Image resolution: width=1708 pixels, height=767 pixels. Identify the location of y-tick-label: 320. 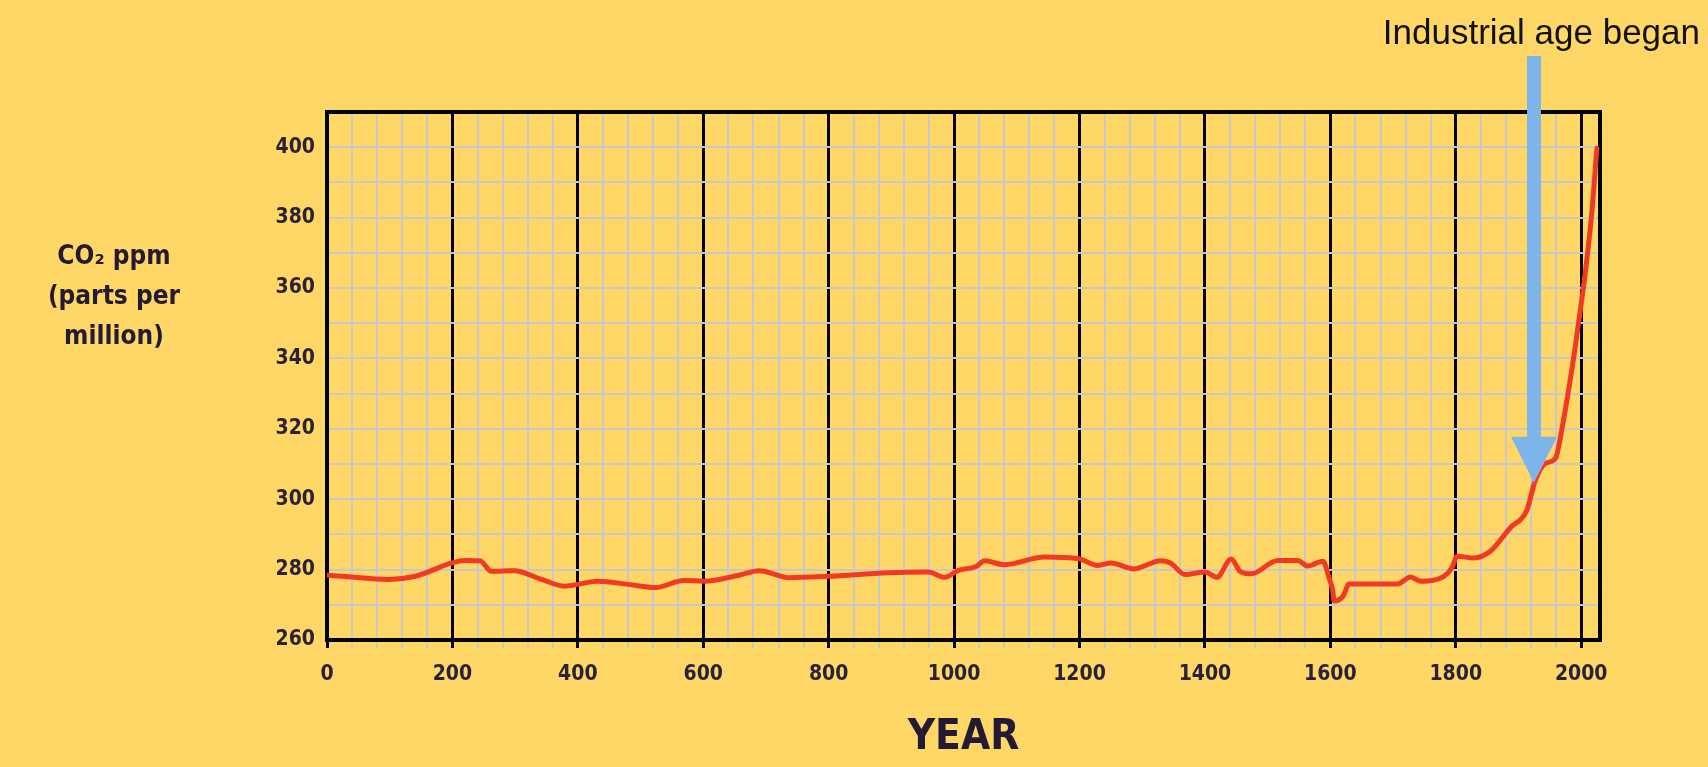
(295, 427).